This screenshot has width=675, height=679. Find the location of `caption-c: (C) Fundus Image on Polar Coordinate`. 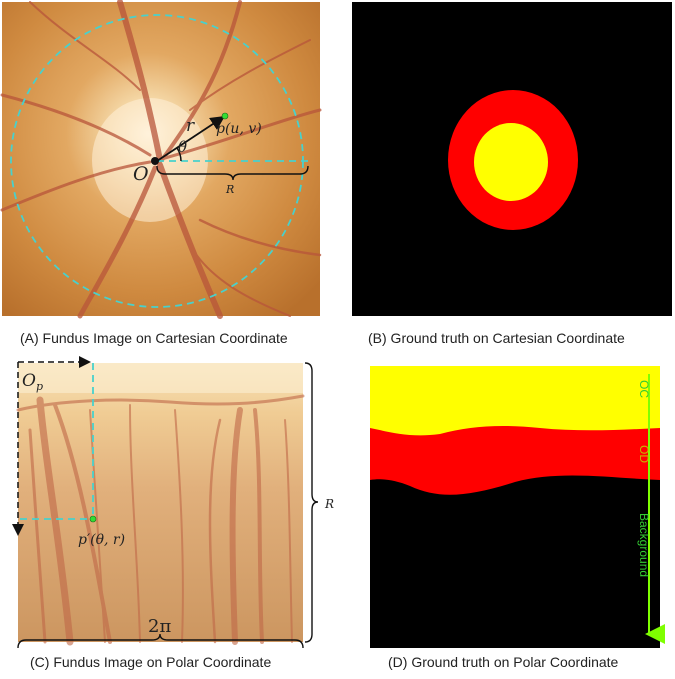

caption-c: (C) Fundus Image on Polar Coordinate is located at coordinates (151, 662).